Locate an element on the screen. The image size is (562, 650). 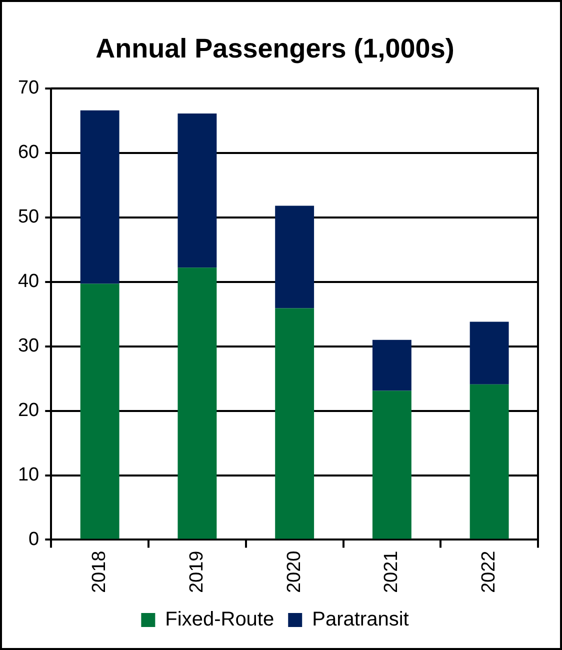
y-tick-label: 70 is located at coordinates (29, 88).